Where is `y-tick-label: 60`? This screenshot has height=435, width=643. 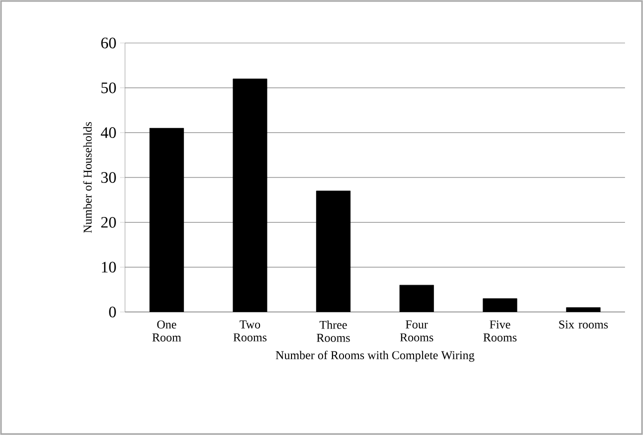 y-tick-label: 60 is located at coordinates (108, 43).